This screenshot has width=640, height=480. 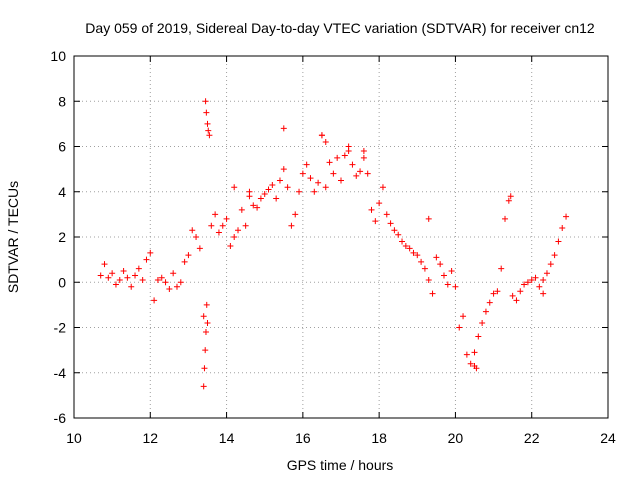 I want to click on y-tick-label: -6, so click(x=60, y=418).